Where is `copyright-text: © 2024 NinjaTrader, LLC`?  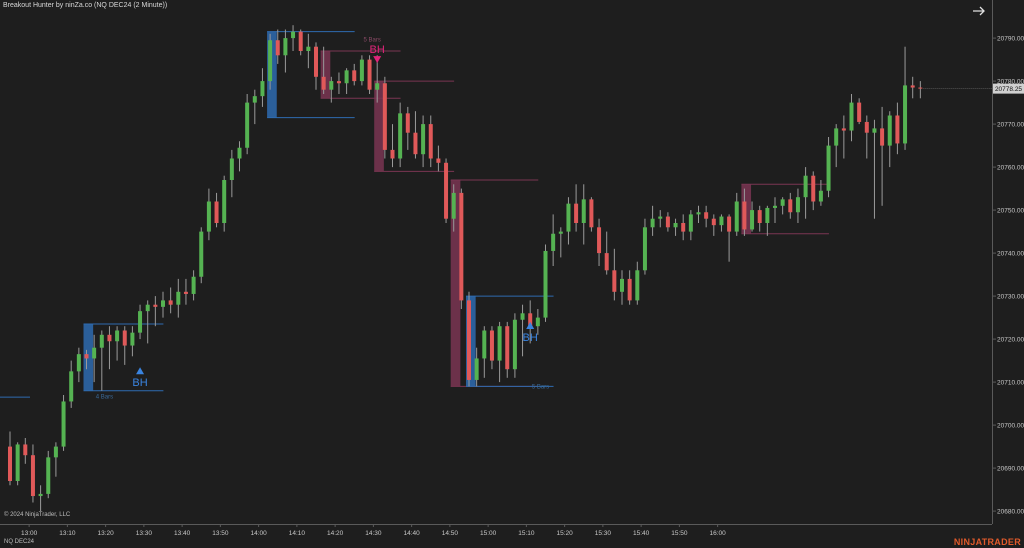 copyright-text: © 2024 NinjaTrader, LLC is located at coordinates (37, 515).